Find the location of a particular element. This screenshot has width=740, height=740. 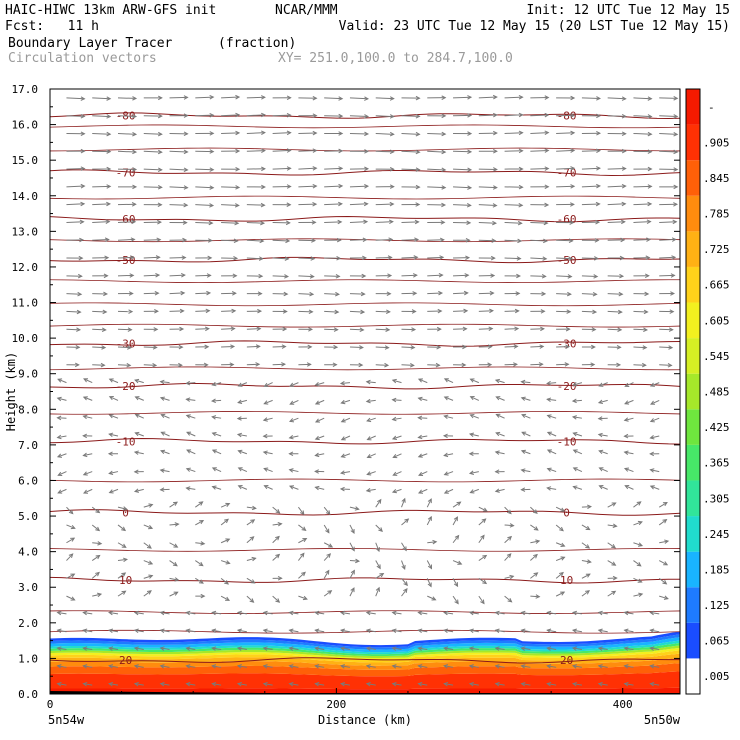

contour--60 is located at coordinates (365, 219).